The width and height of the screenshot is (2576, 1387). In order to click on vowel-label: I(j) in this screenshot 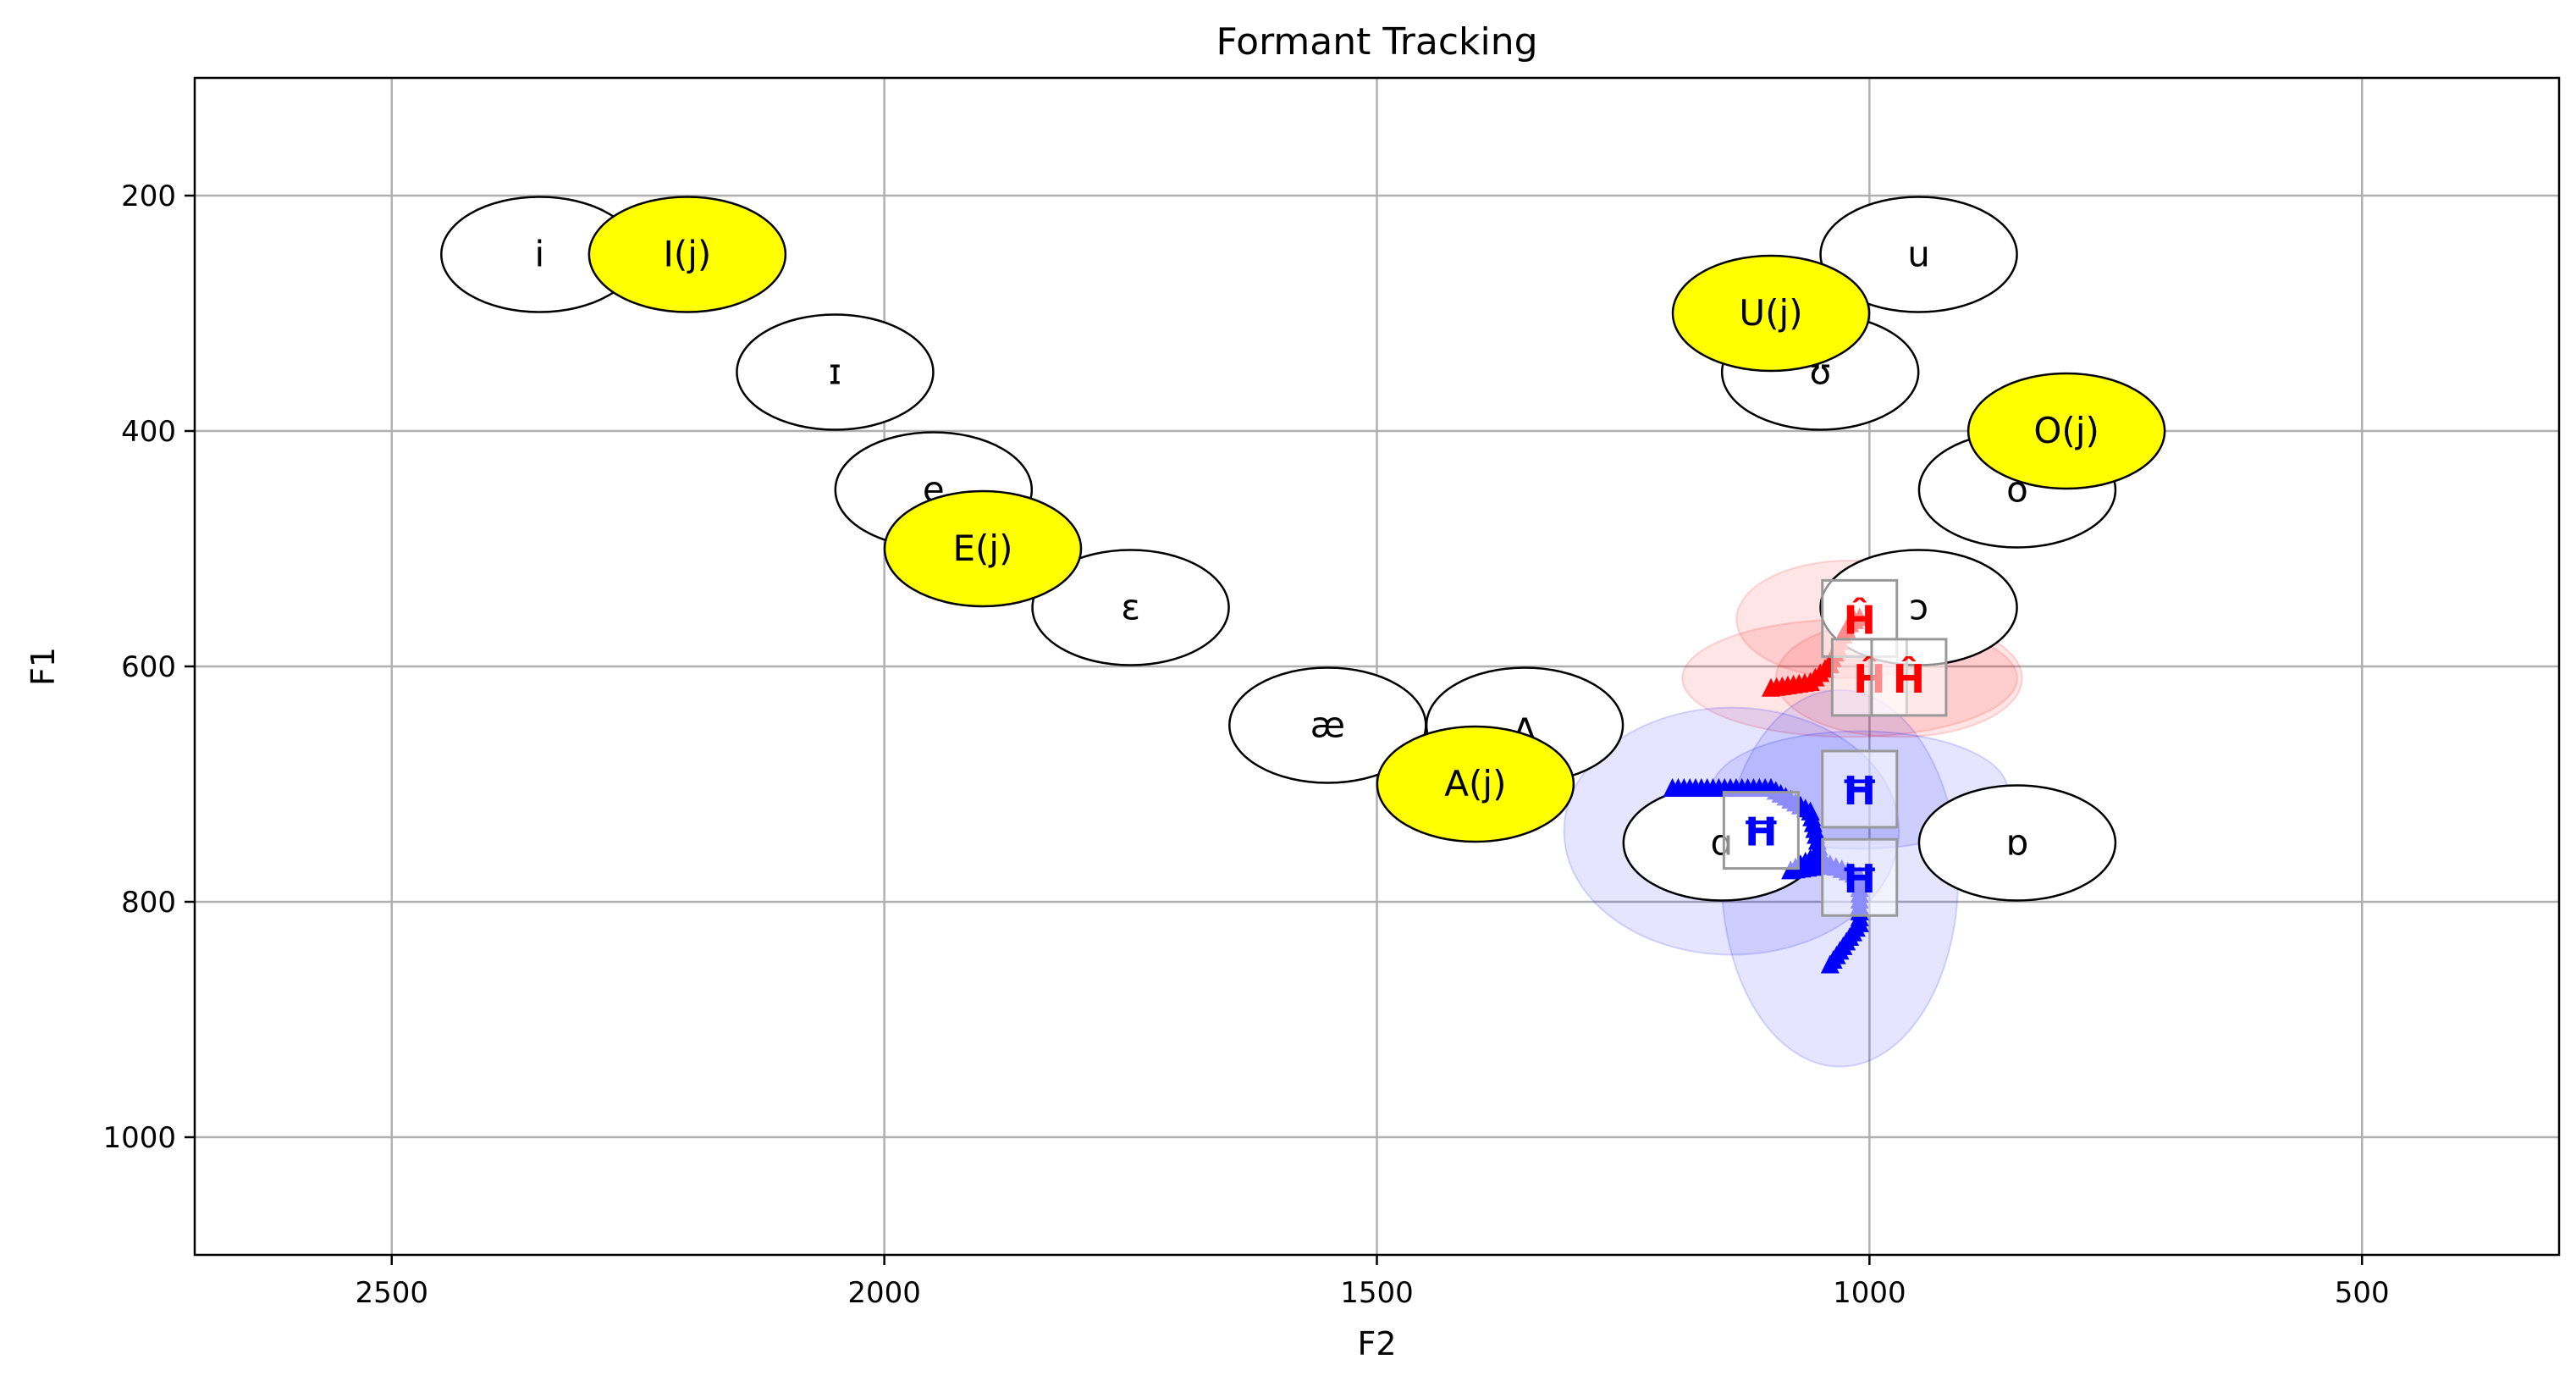, I will do `click(687, 255)`.